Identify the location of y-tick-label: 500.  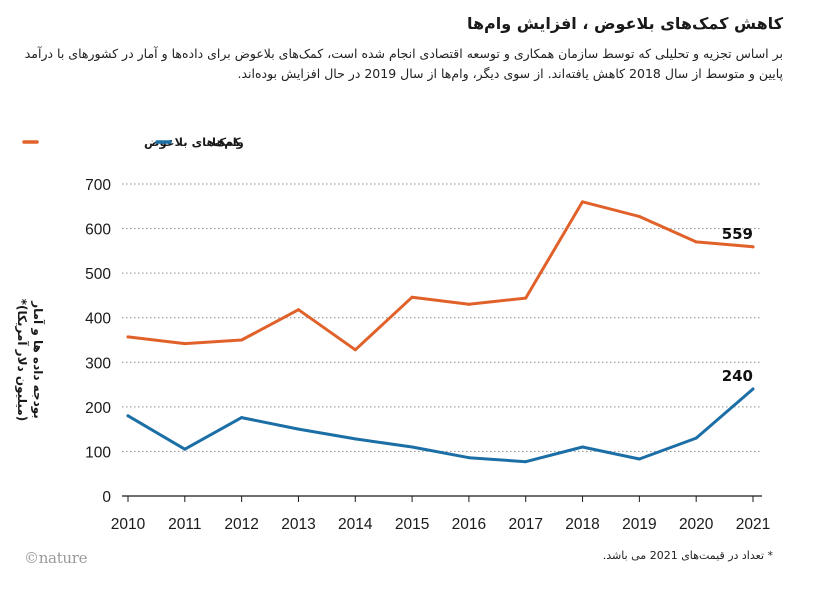
(98, 274).